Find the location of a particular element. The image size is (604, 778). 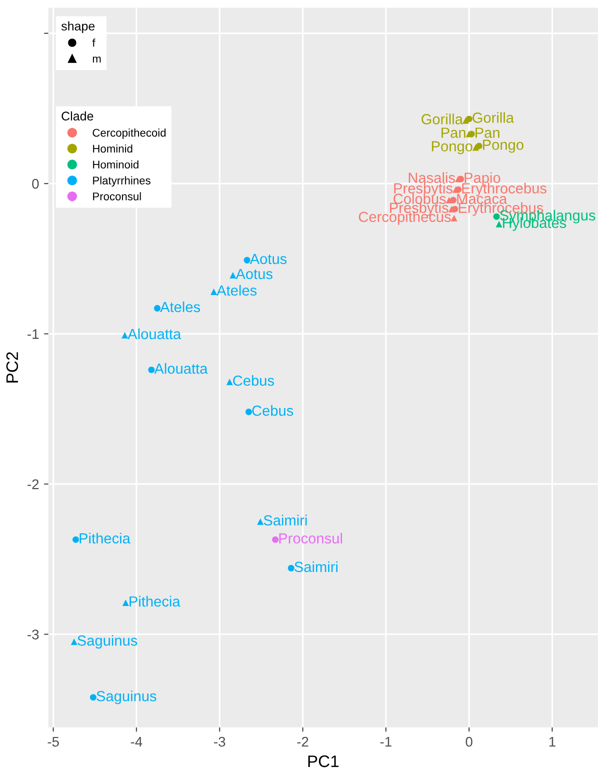

y-tick-label: 0 is located at coordinates (35, 183).